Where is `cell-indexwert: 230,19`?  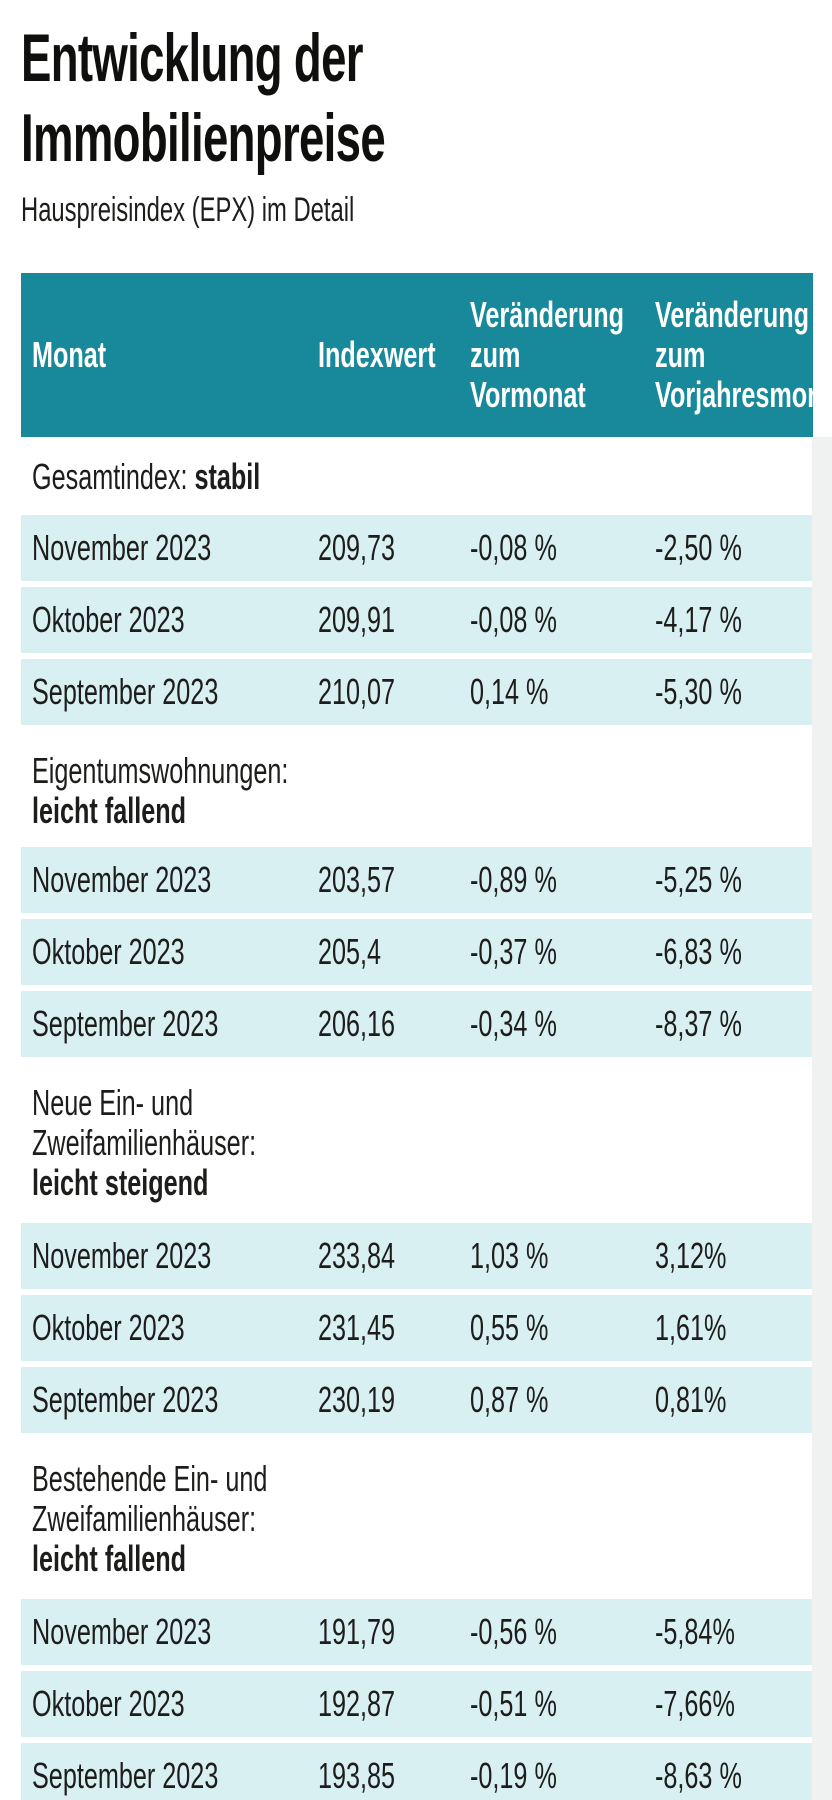 cell-indexwert: 230,19 is located at coordinates (357, 1399).